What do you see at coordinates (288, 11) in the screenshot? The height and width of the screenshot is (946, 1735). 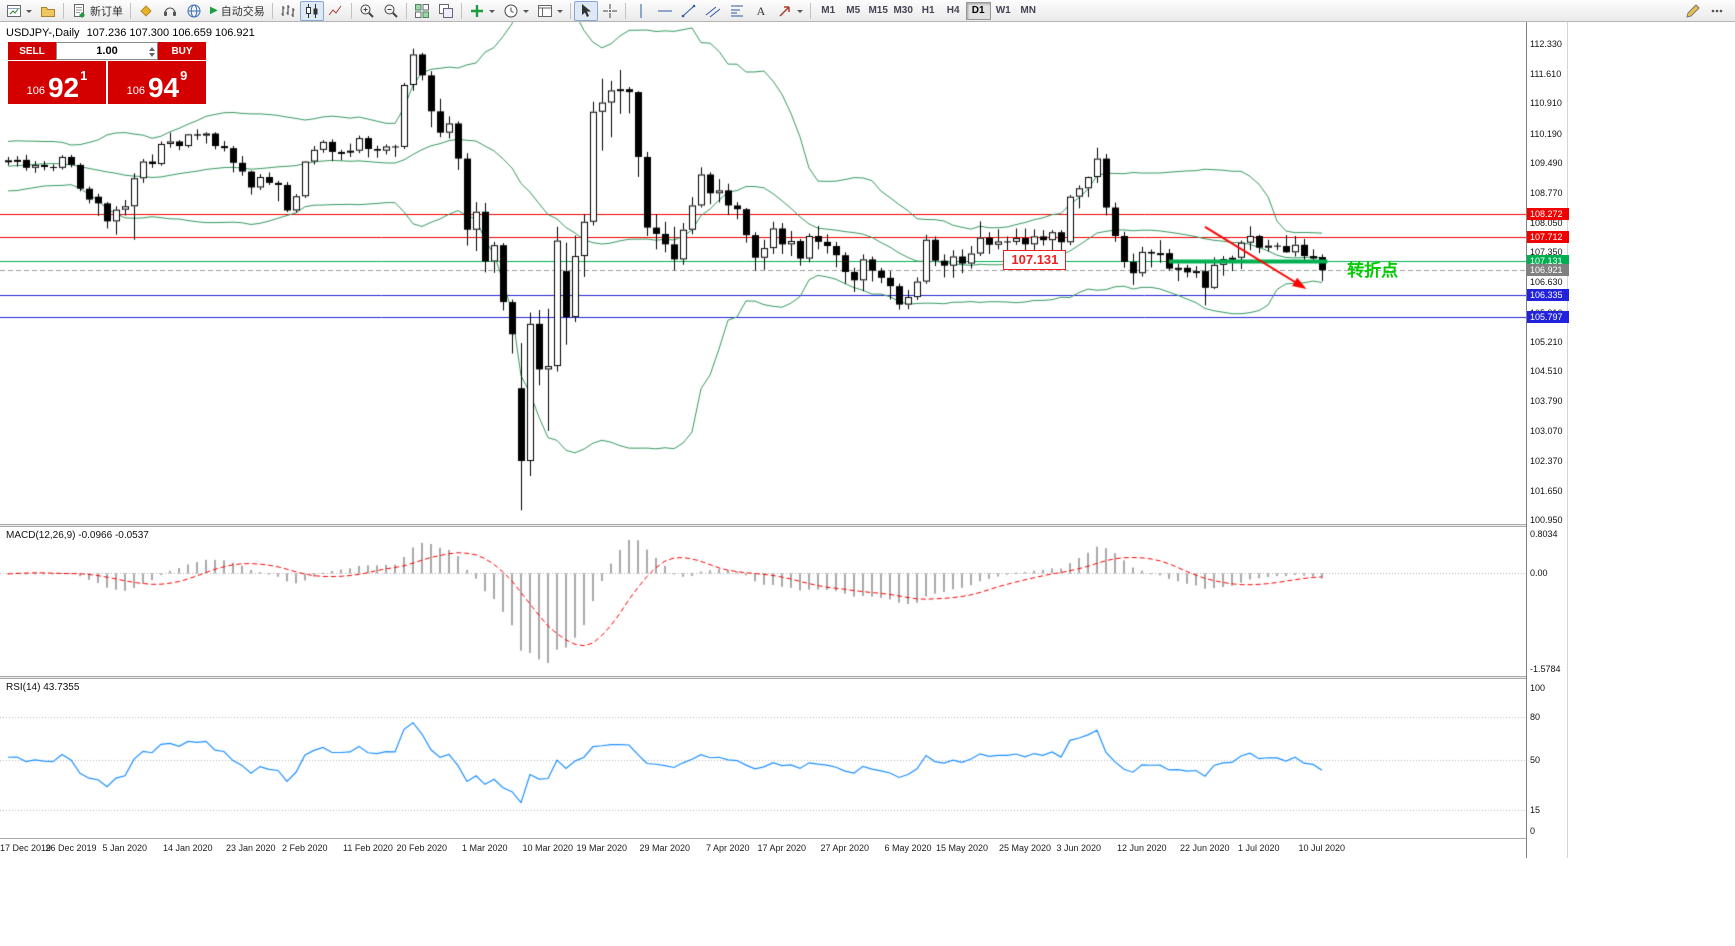 I see `bar-chart-icon` at bounding box center [288, 11].